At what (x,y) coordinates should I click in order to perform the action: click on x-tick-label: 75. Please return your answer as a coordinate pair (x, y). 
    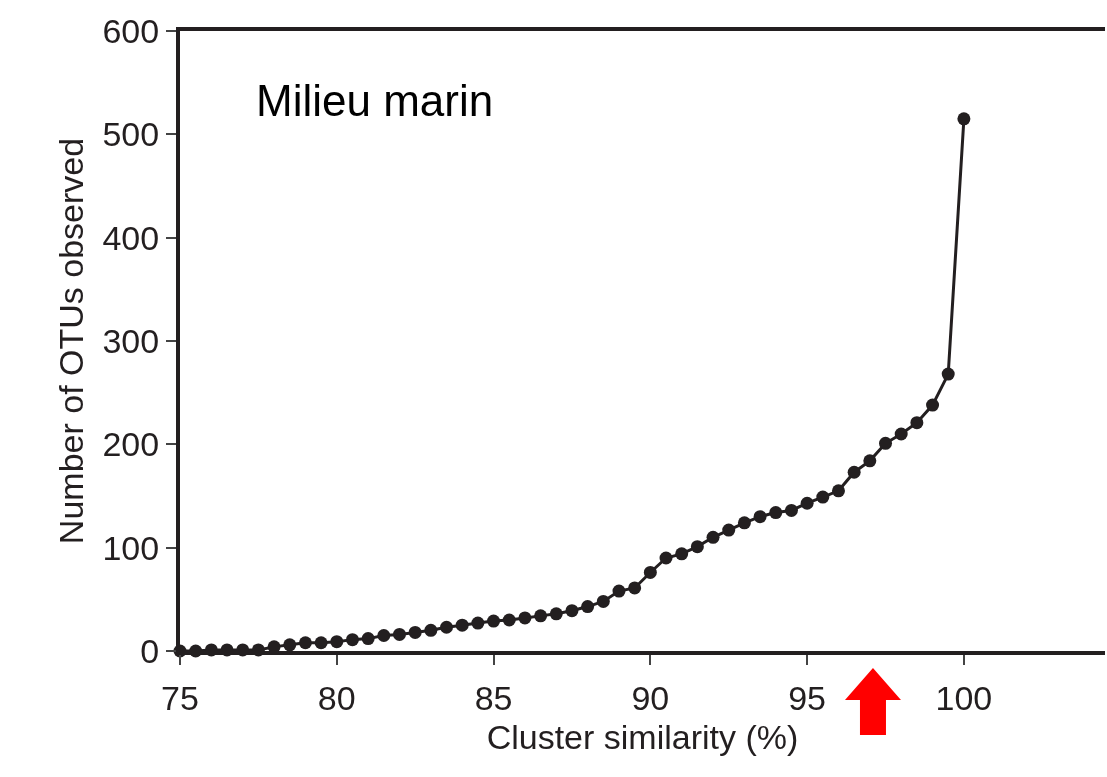
    Looking at the image, I should click on (180, 697).